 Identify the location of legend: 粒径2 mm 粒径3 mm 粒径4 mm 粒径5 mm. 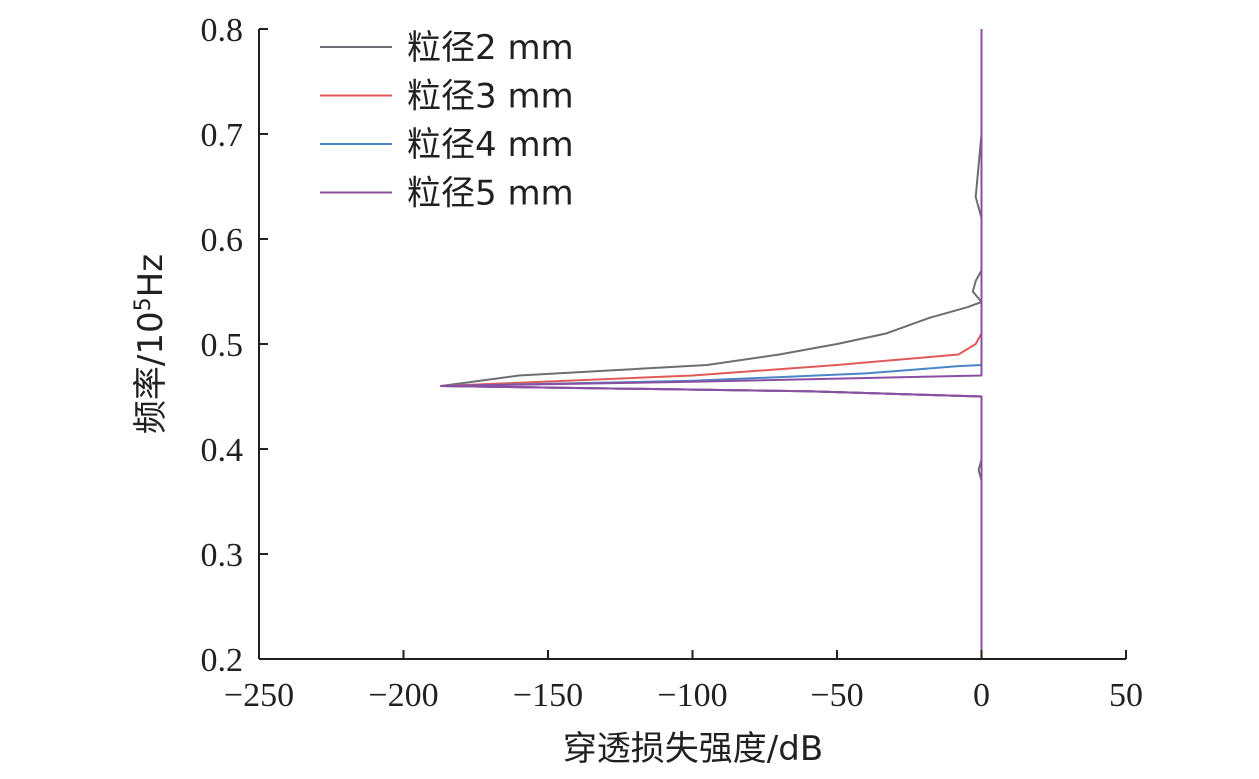
(447, 121).